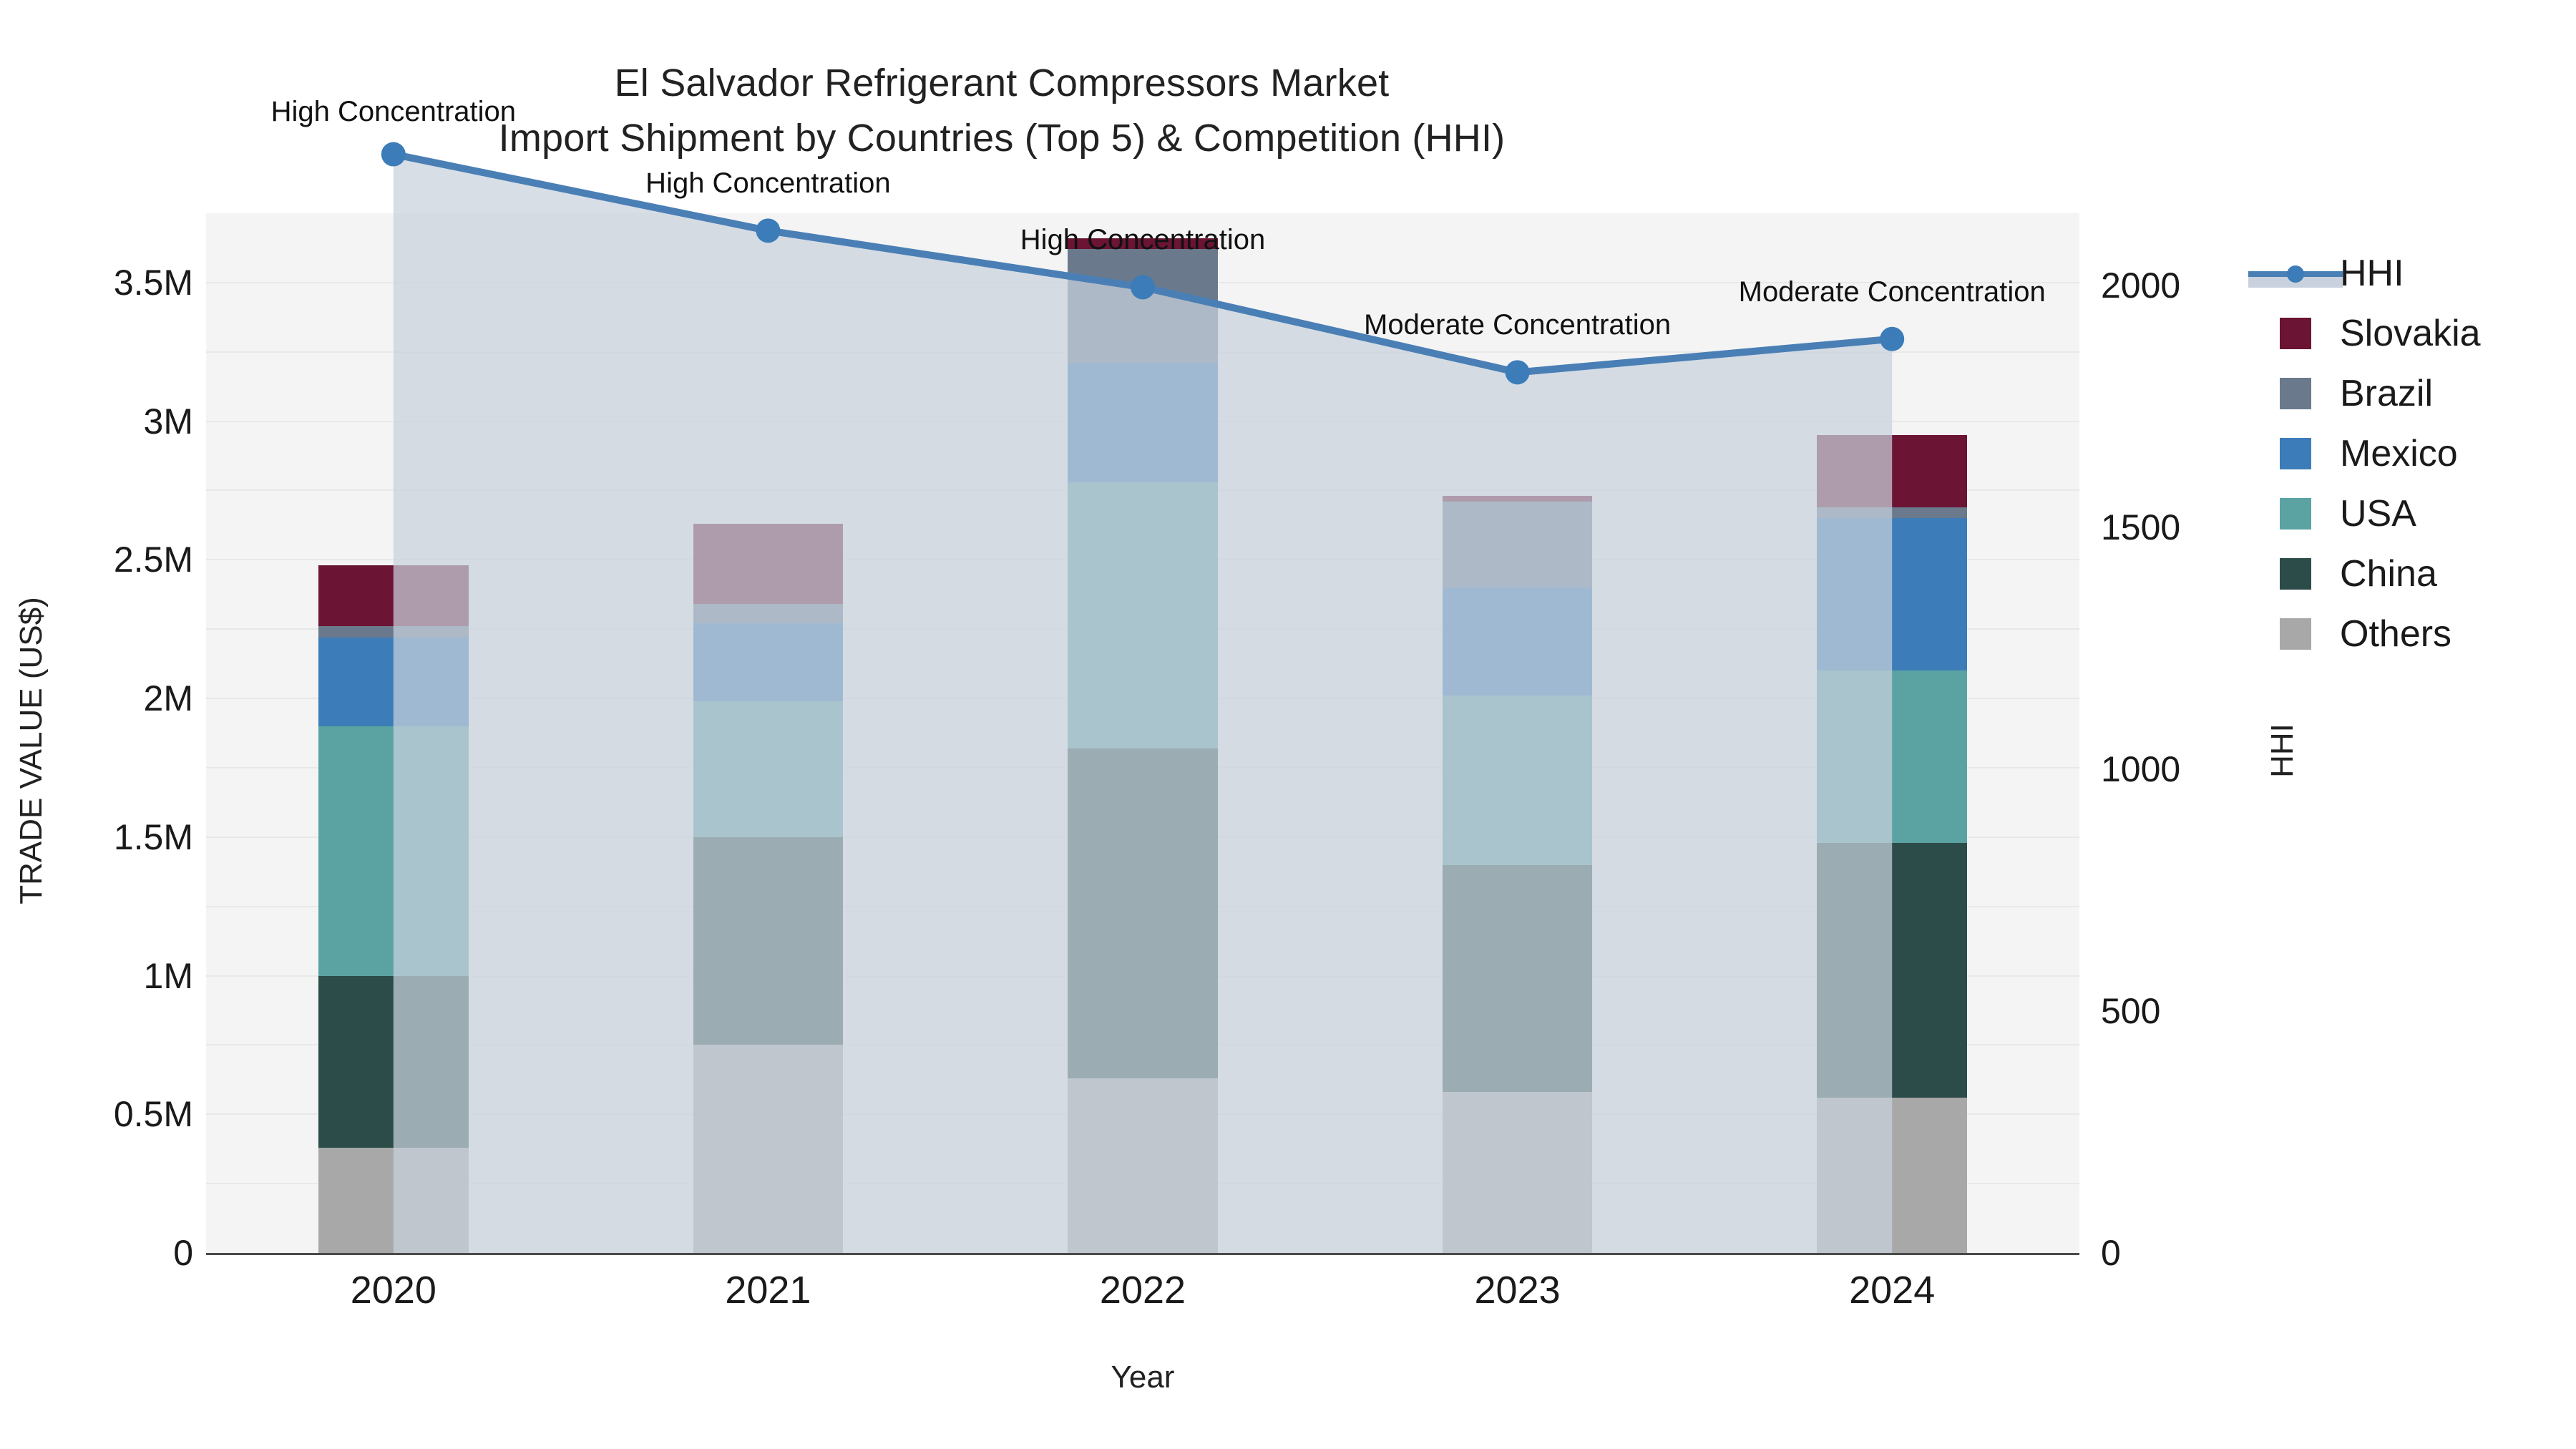 The image size is (2576, 1449). Describe the element at coordinates (393, 596) in the screenshot. I see `bar-segment-slovakia-2020` at that location.